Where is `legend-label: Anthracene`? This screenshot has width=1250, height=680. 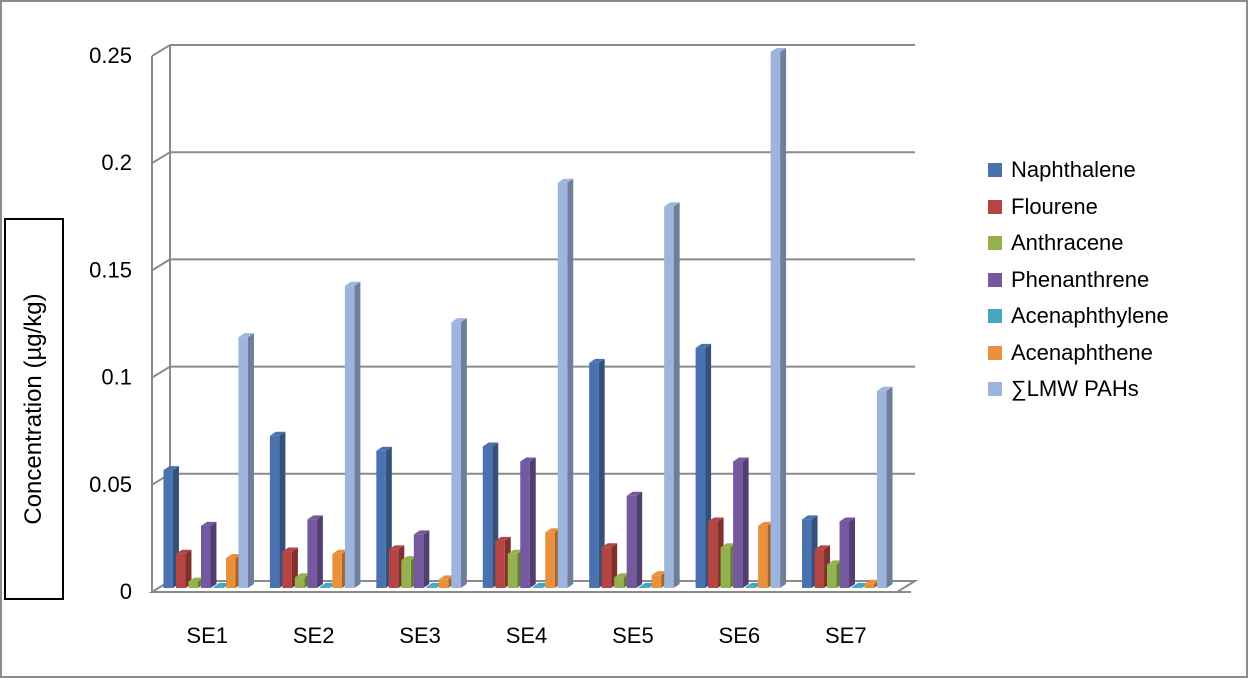
legend-label: Anthracene is located at coordinates (1067, 243).